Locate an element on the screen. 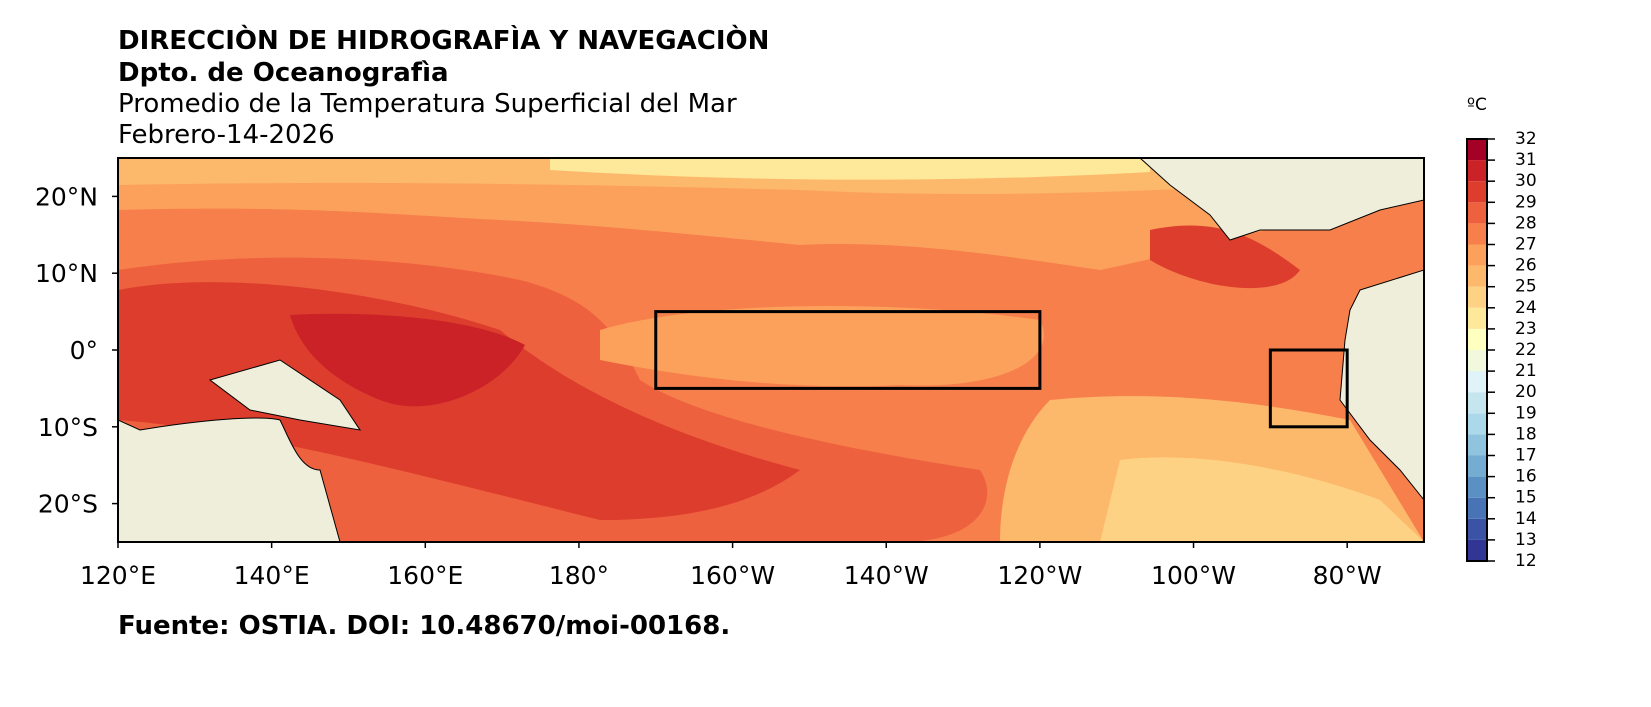 This screenshot has height=707, width=1651. colorbar-unit: ºC is located at coordinates (1477, 105).